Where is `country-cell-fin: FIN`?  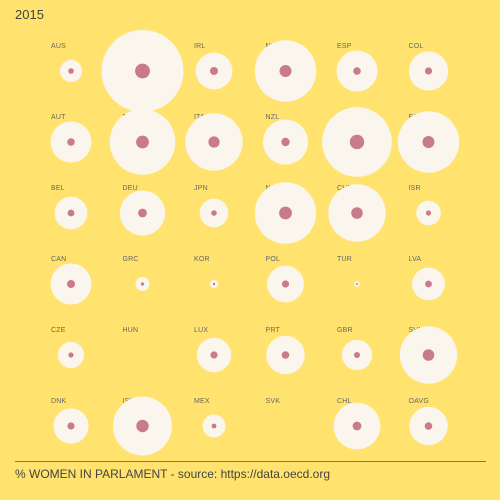
country-cell-fin: FIN is located at coordinates (142, 71).